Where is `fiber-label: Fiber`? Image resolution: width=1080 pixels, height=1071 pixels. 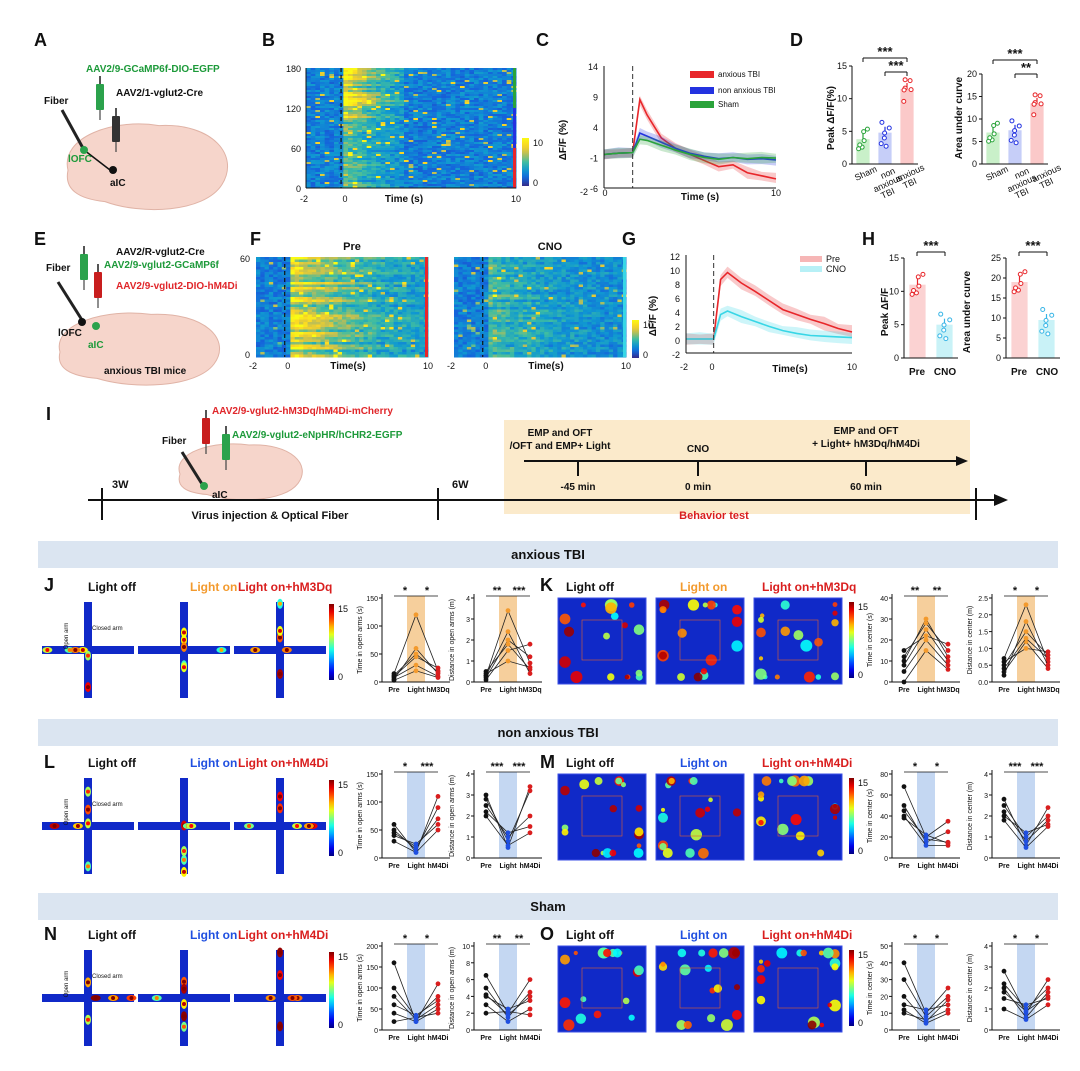
fiber-label: Fiber is located at coordinates (56, 101).